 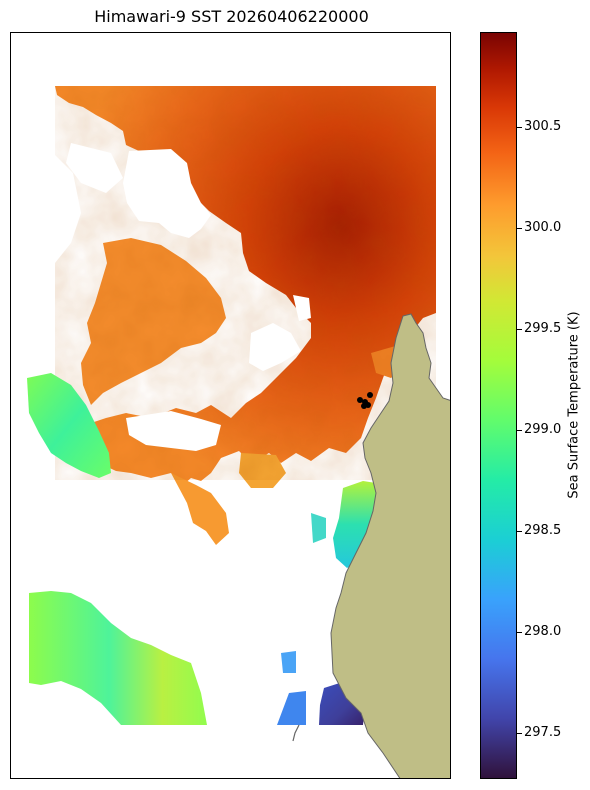 I want to click on colorbar, so click(x=498, y=405).